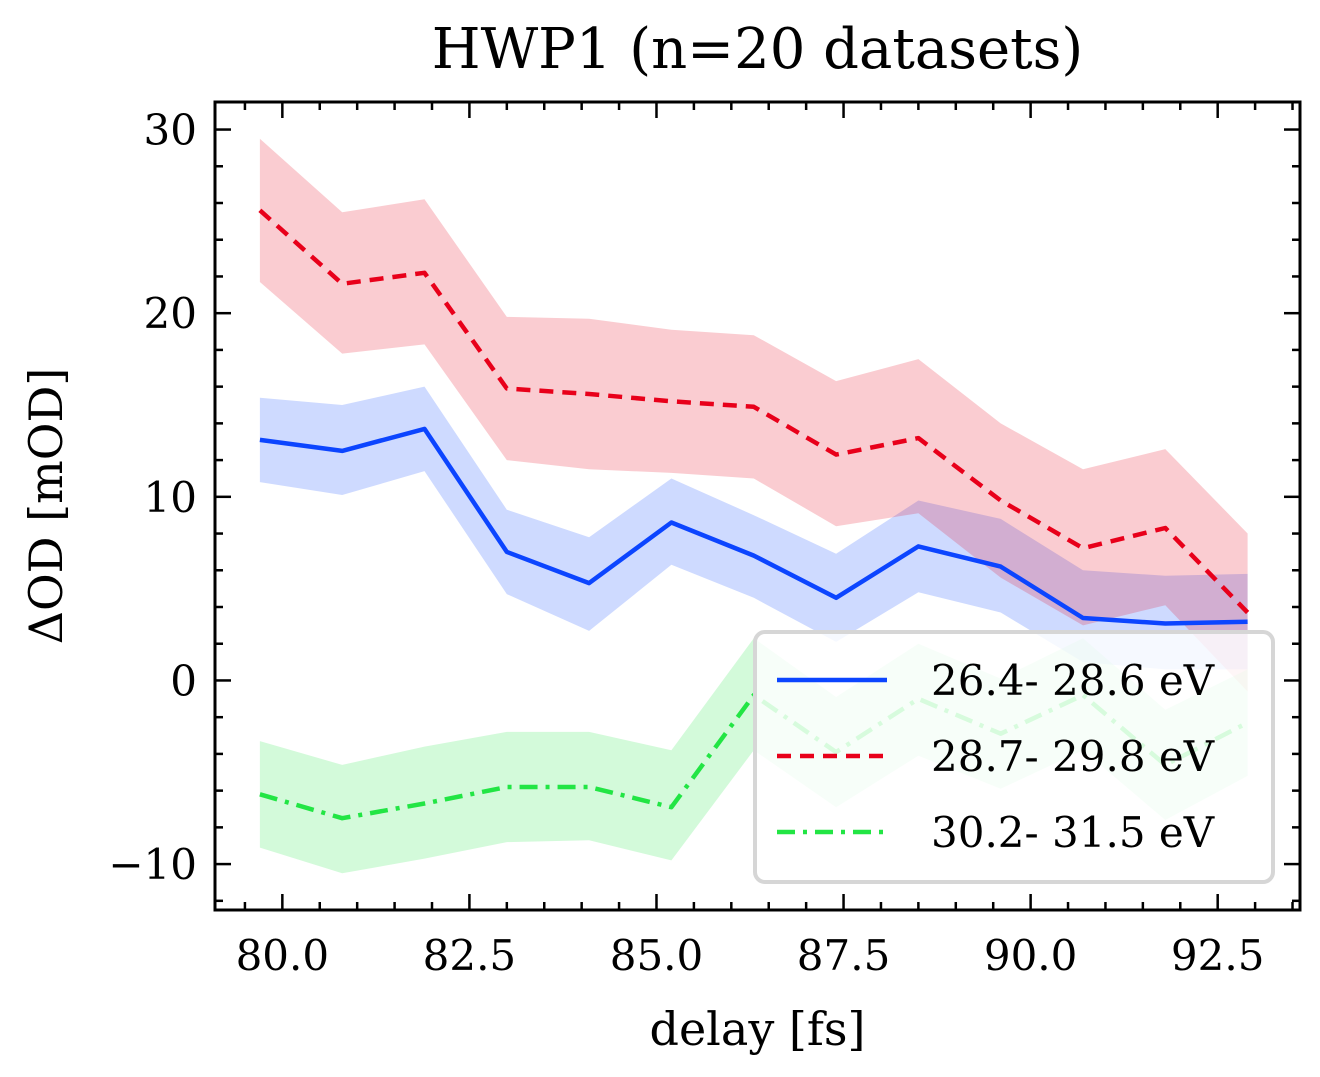  What do you see at coordinates (170, 497) in the screenshot?
I see `y-tick-label: 10` at bounding box center [170, 497].